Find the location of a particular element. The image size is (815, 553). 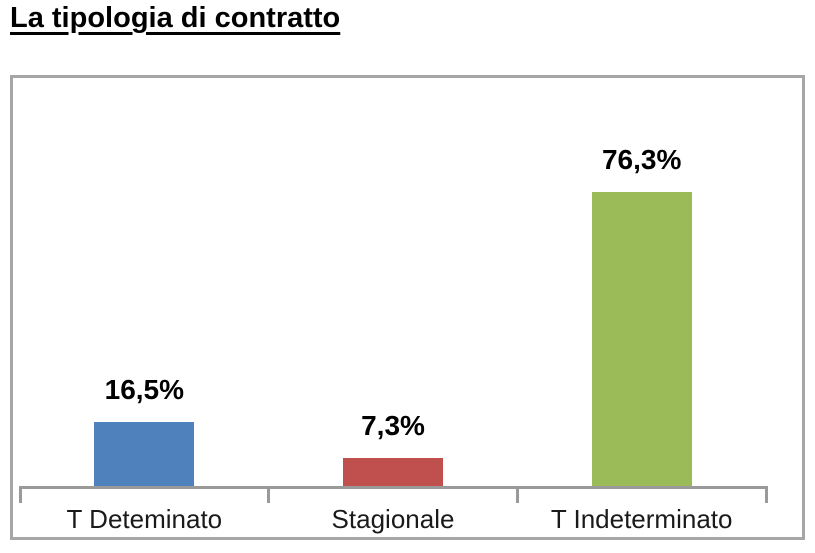

category-label: T Deteminato is located at coordinates (144, 519).